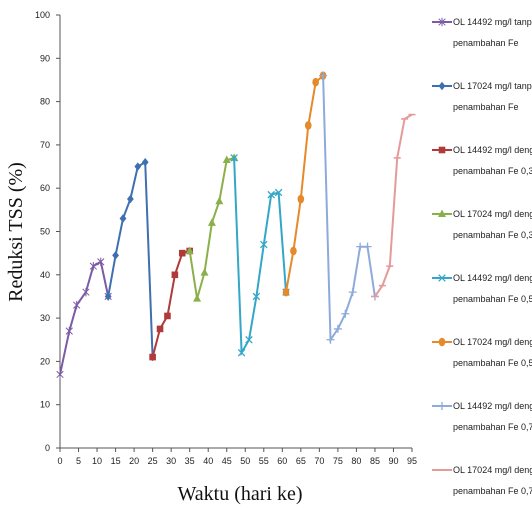 The height and width of the screenshot is (508, 532). I want to click on x-tick-label: 35, so click(190, 461).